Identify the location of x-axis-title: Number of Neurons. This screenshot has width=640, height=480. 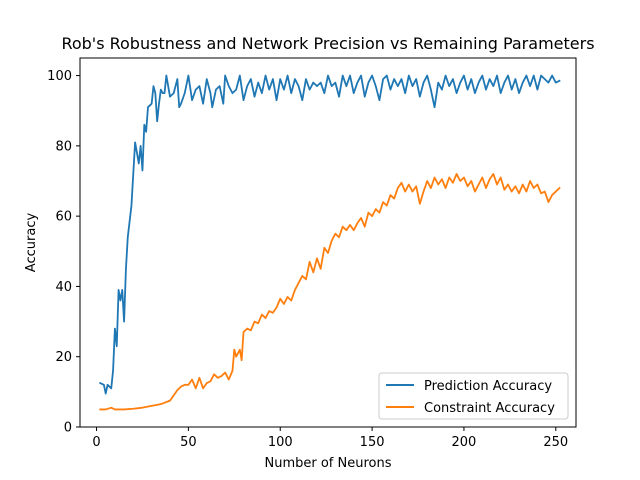
(327, 463).